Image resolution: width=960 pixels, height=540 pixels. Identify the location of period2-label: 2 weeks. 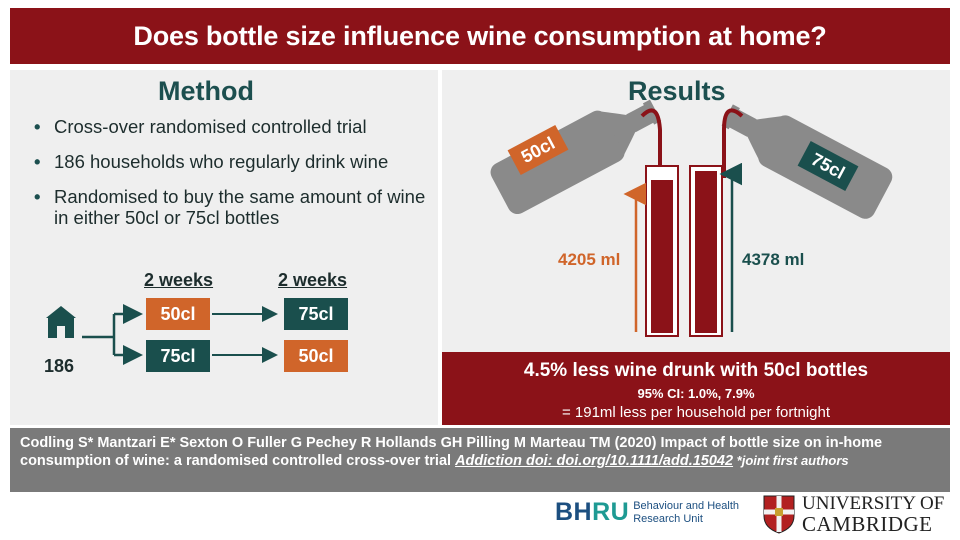
(313, 280).